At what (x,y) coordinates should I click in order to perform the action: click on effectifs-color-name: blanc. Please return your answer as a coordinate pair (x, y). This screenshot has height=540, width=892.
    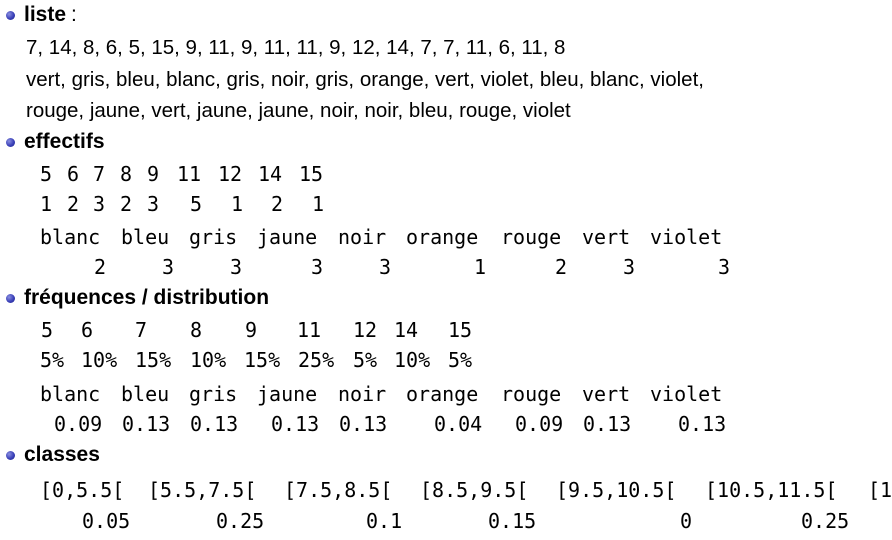
    Looking at the image, I should click on (70, 237).